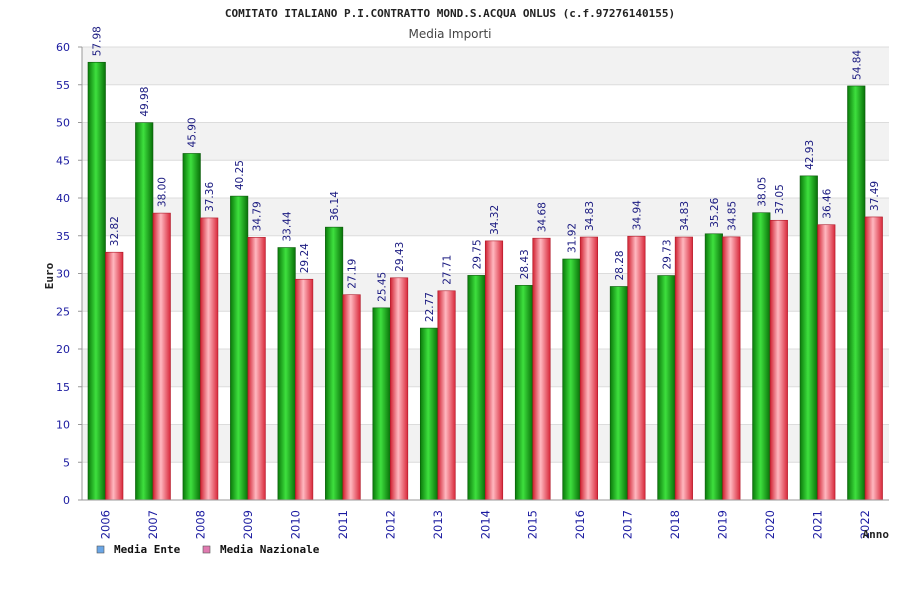  Describe the element at coordinates (780, 199) in the screenshot. I see `data-label: 37.05` at that location.